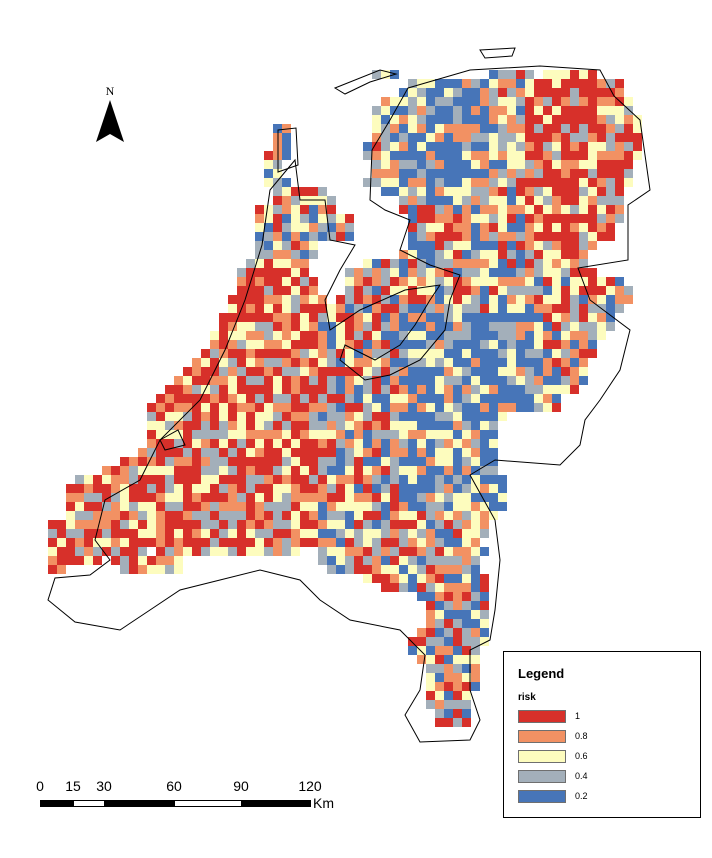  I want to click on scale-bar: 0 15 30 60 90 120 Km, so click(188, 798).